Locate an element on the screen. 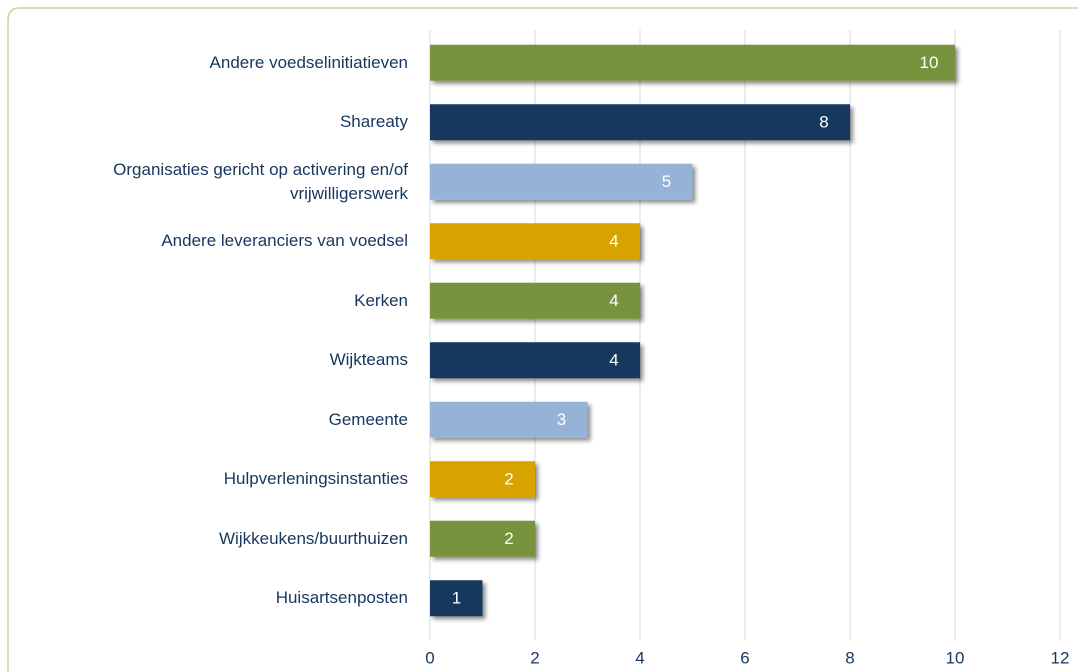 Image resolution: width=1078 pixels, height=672 pixels. value-label: 1 is located at coordinates (456, 598).